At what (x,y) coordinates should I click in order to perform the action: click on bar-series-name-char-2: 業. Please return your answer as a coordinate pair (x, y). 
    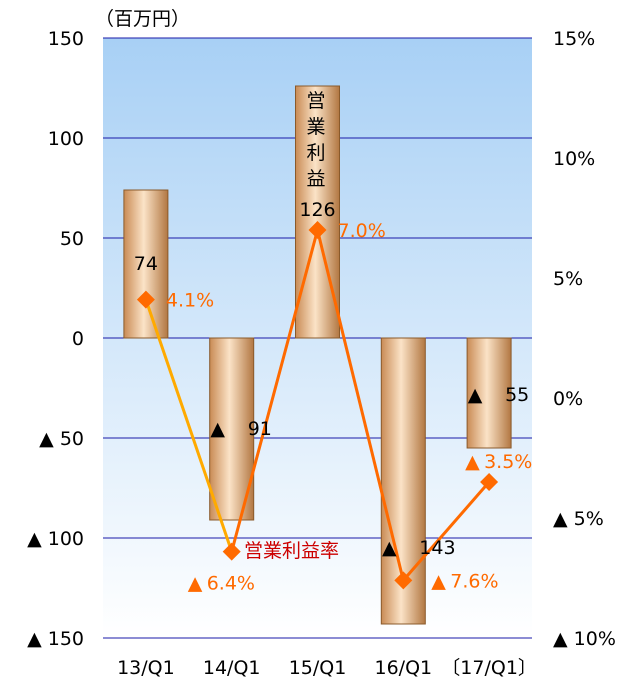
    Looking at the image, I should click on (315, 127).